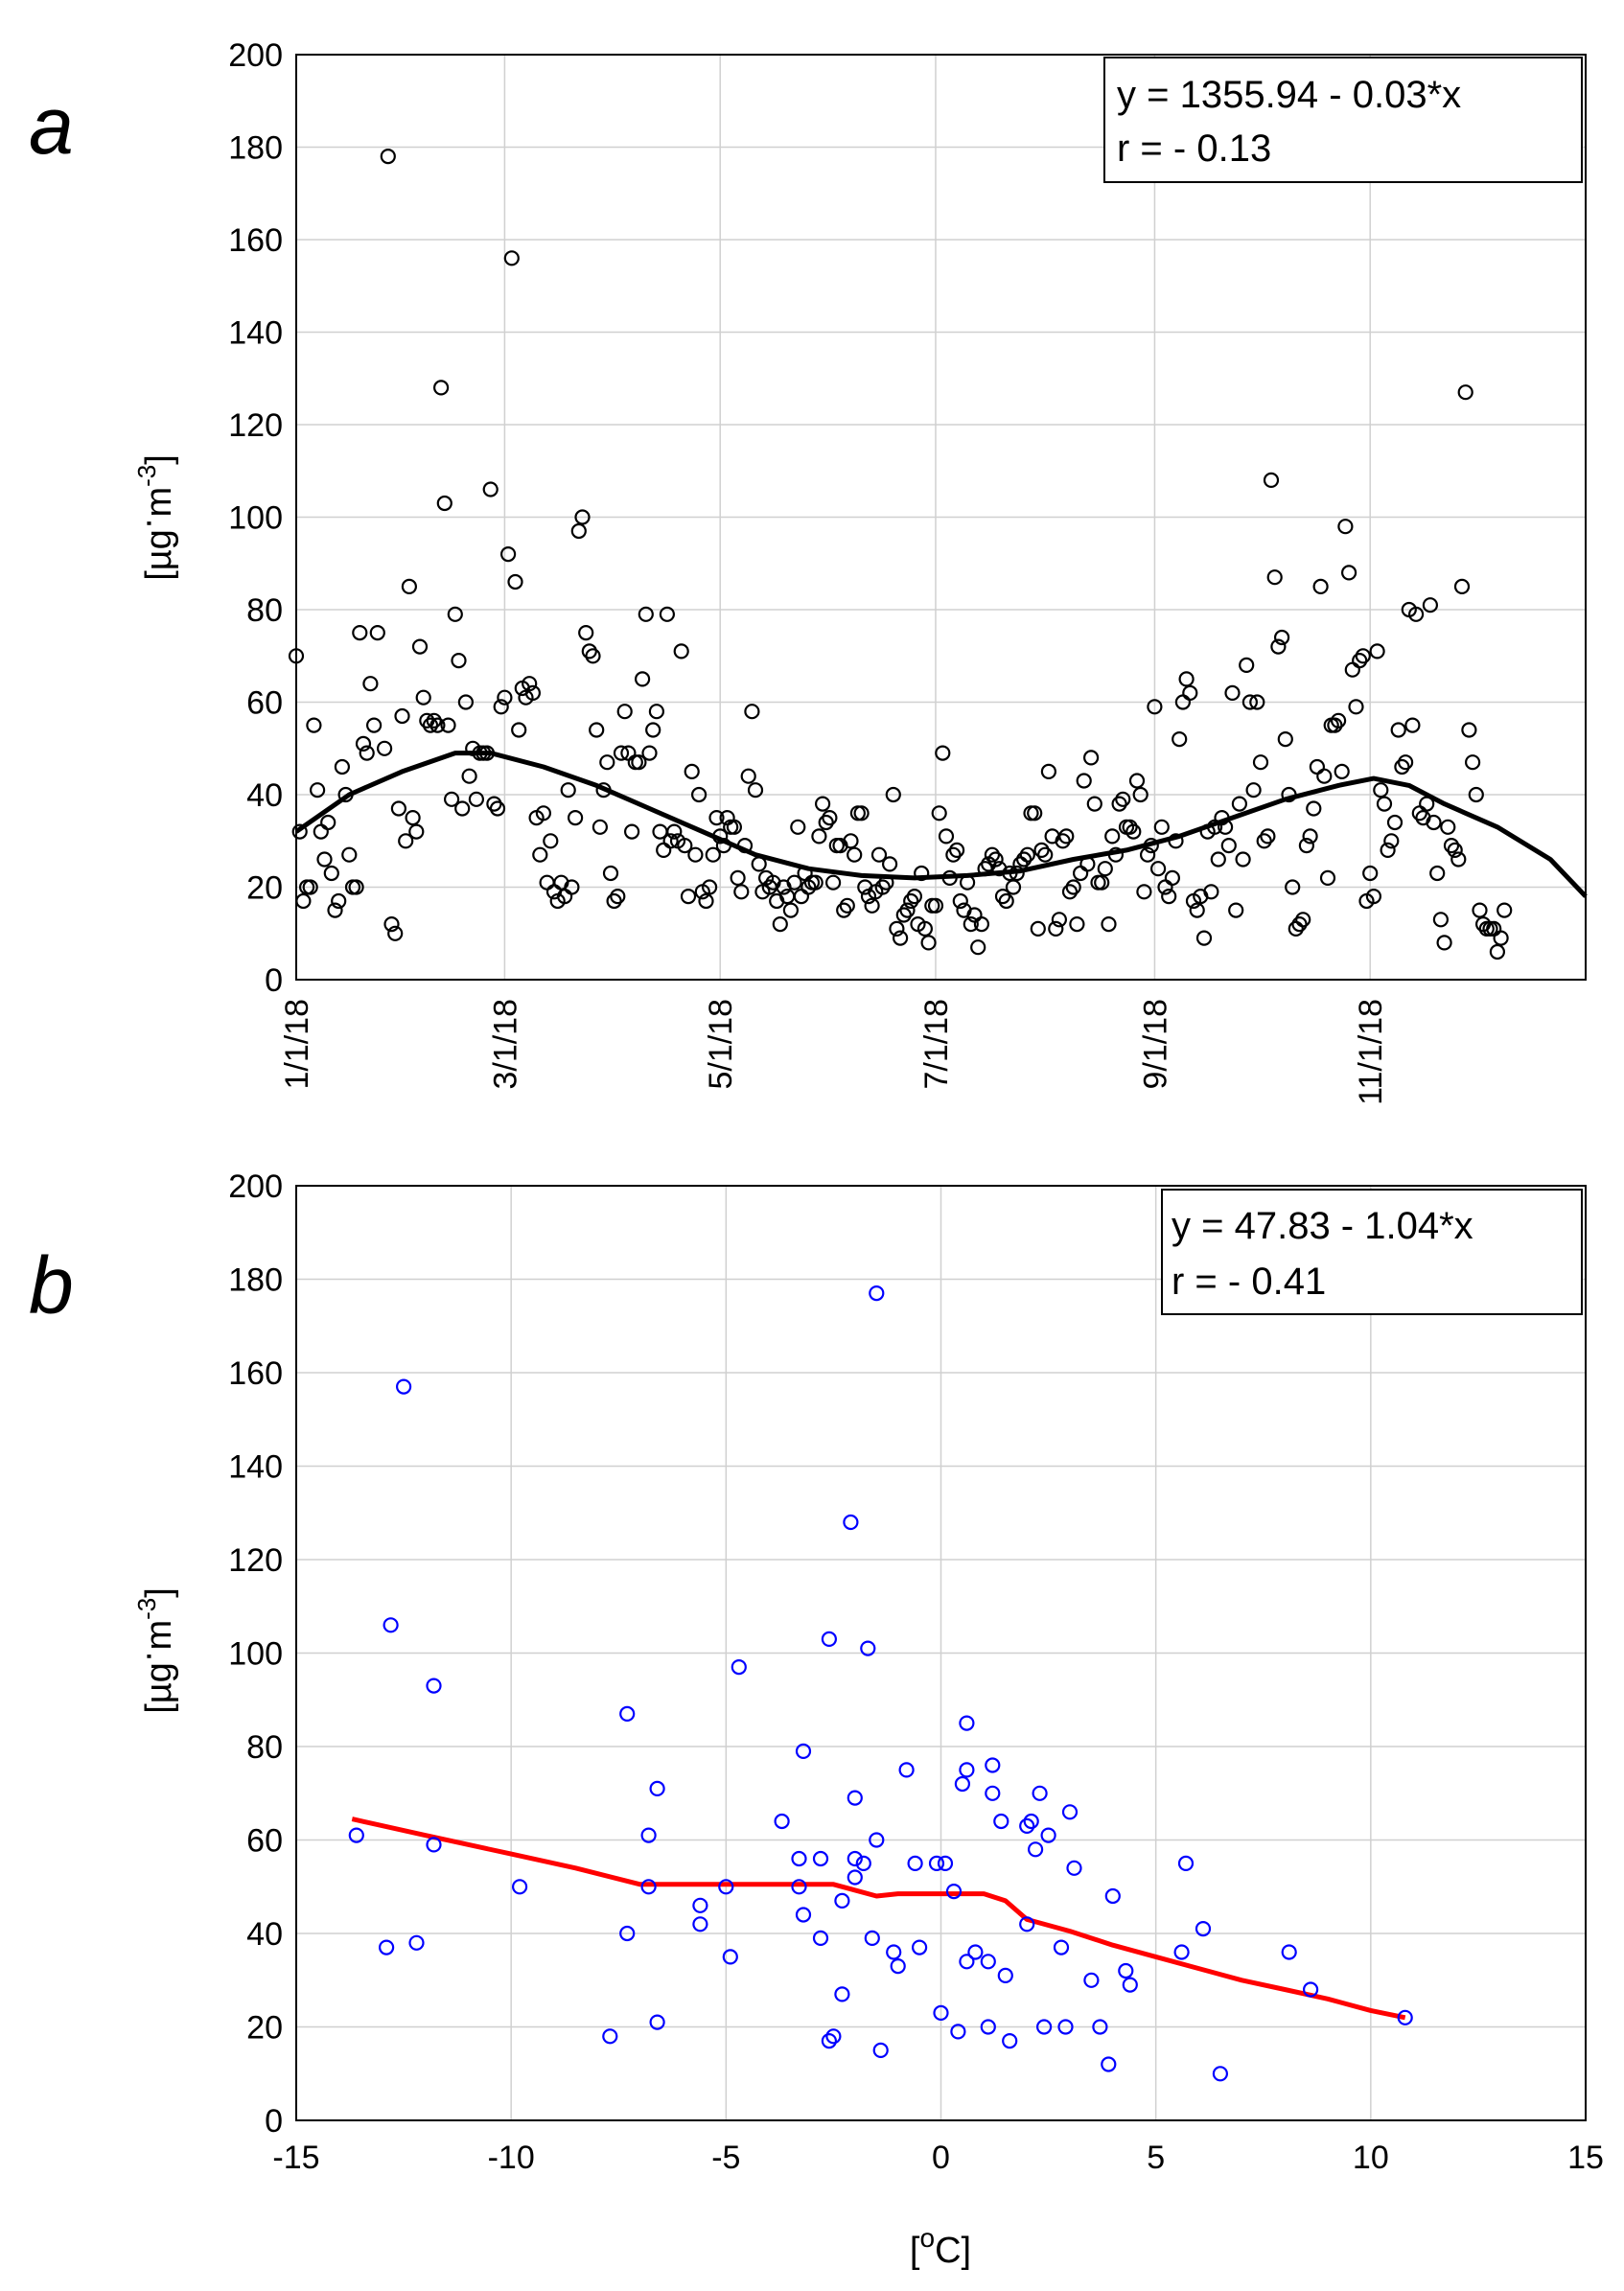 This screenshot has width=1624, height=2291. What do you see at coordinates (721, 1044) in the screenshot?
I see `panel-a-x-tick-label: 5/1/18` at bounding box center [721, 1044].